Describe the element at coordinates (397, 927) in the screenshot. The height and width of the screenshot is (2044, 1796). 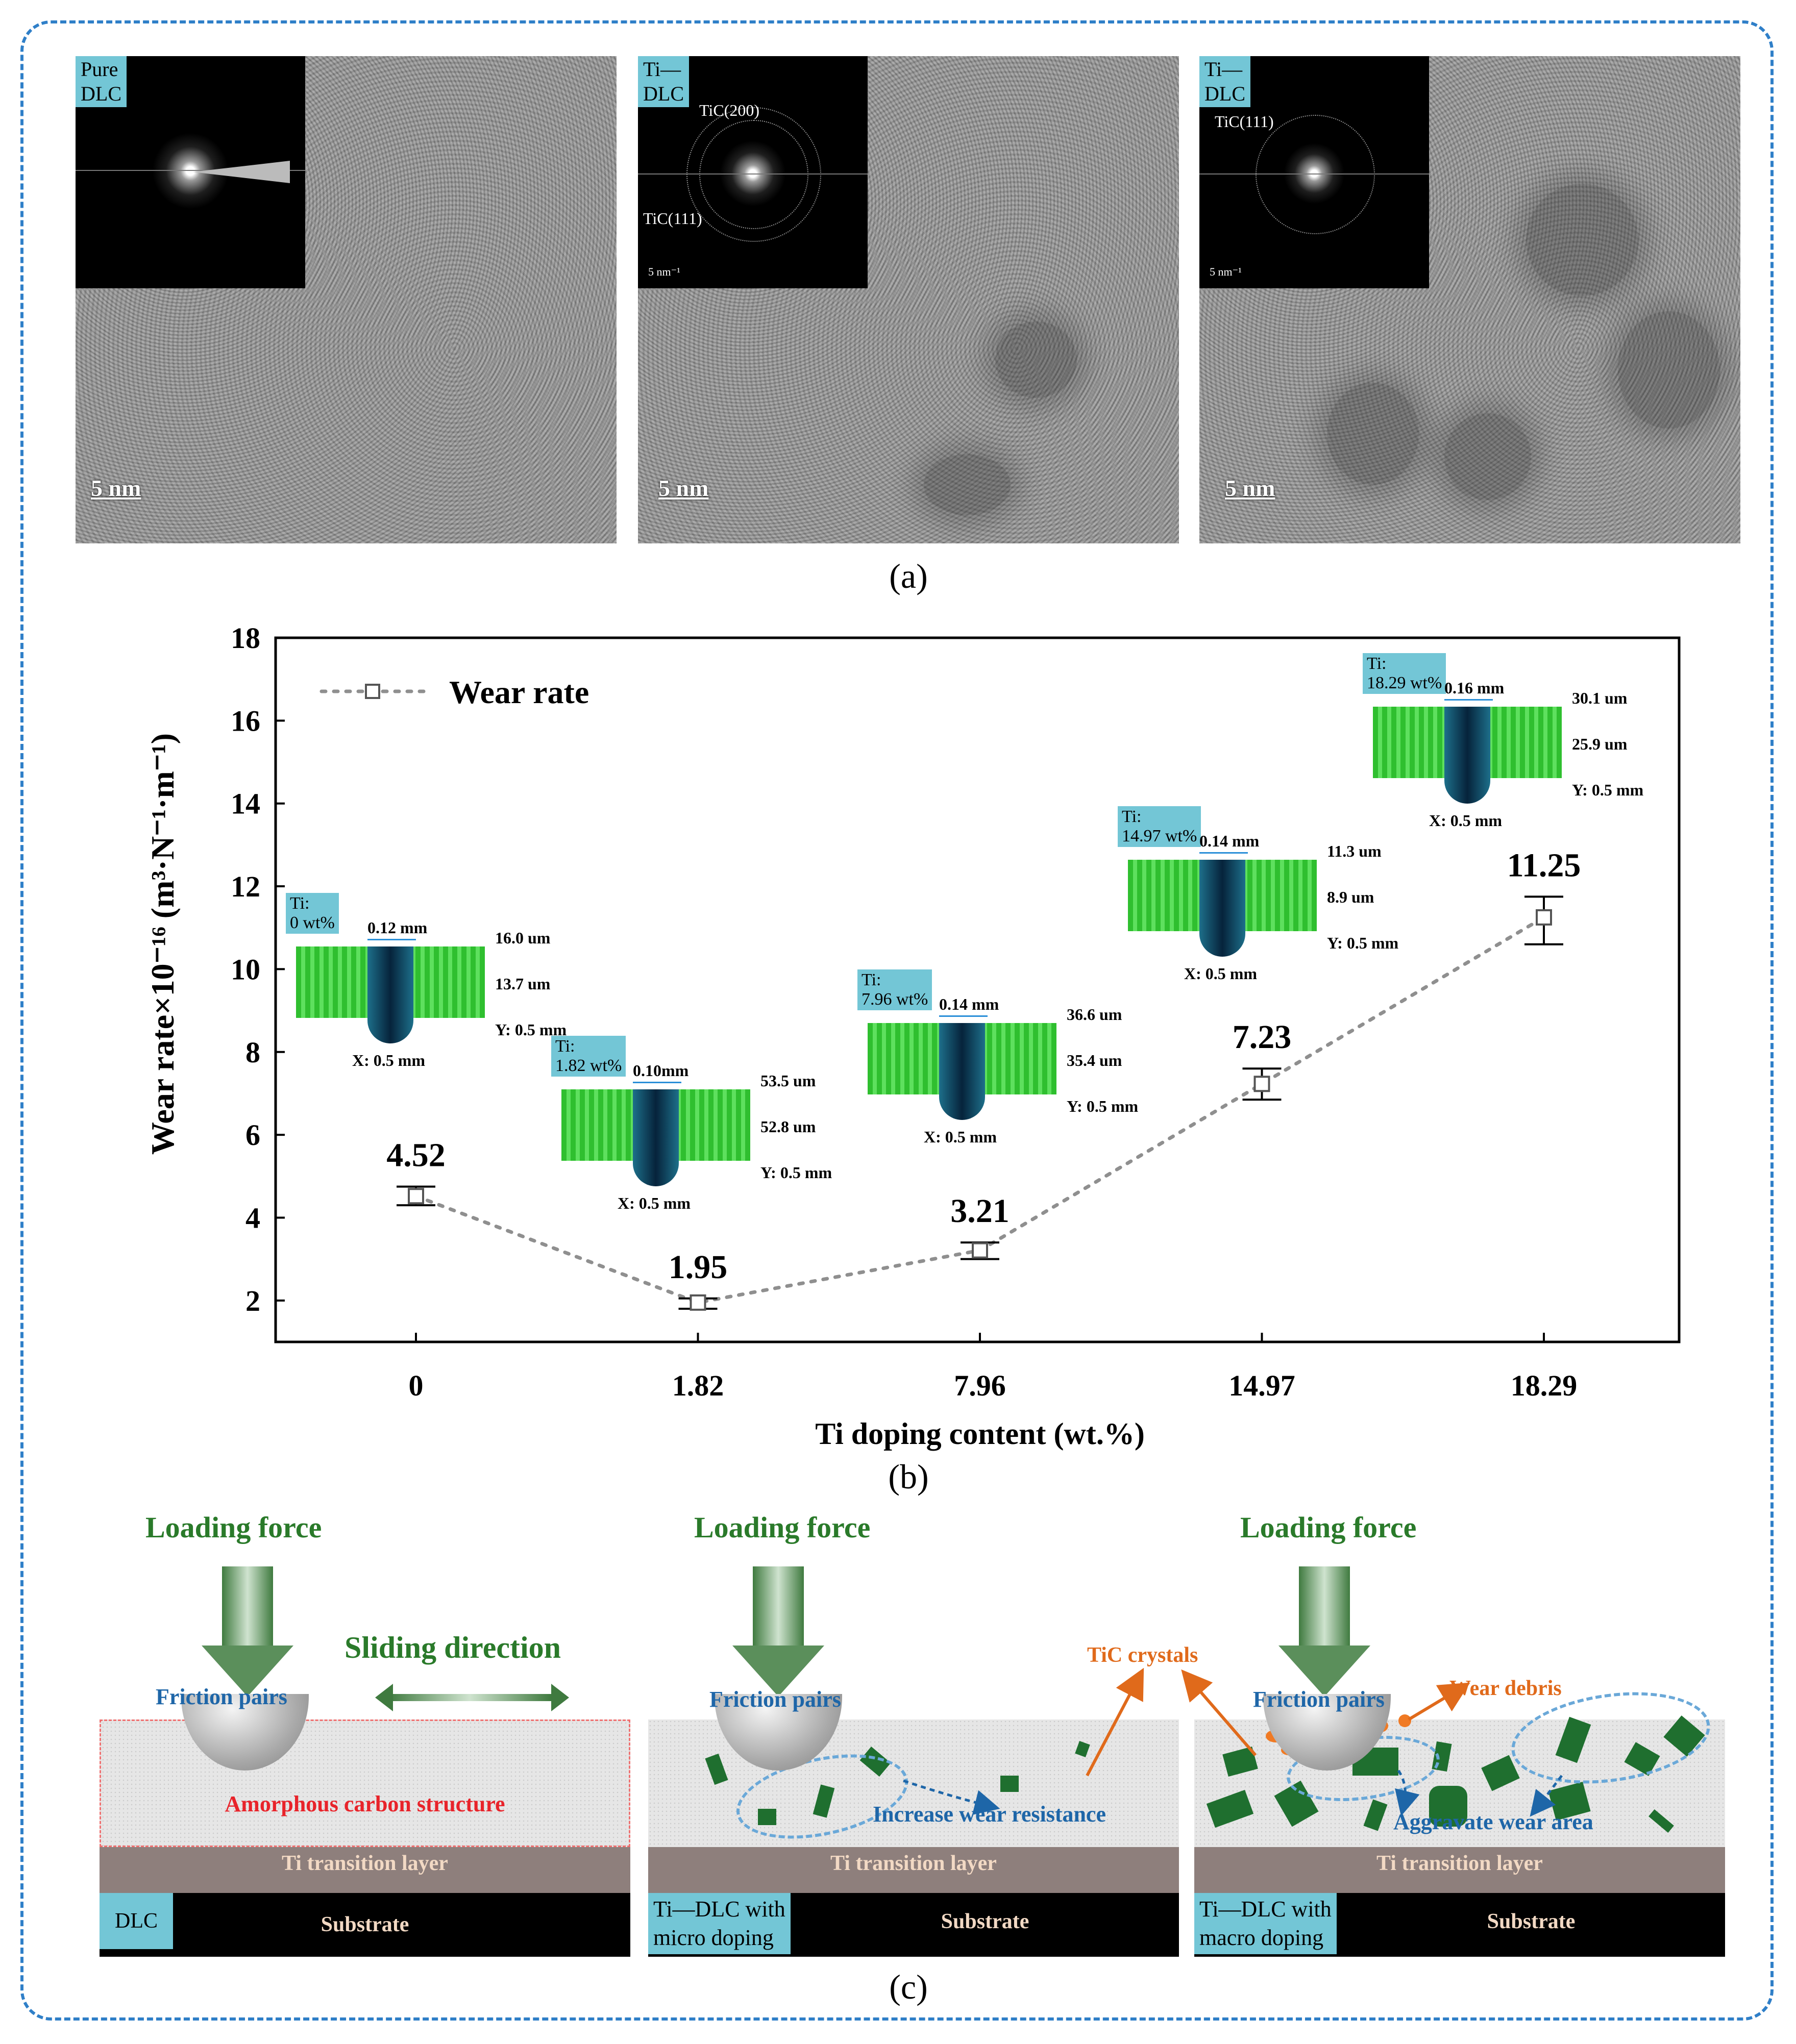
I see `profile-width-label: 0.12 mm` at that location.